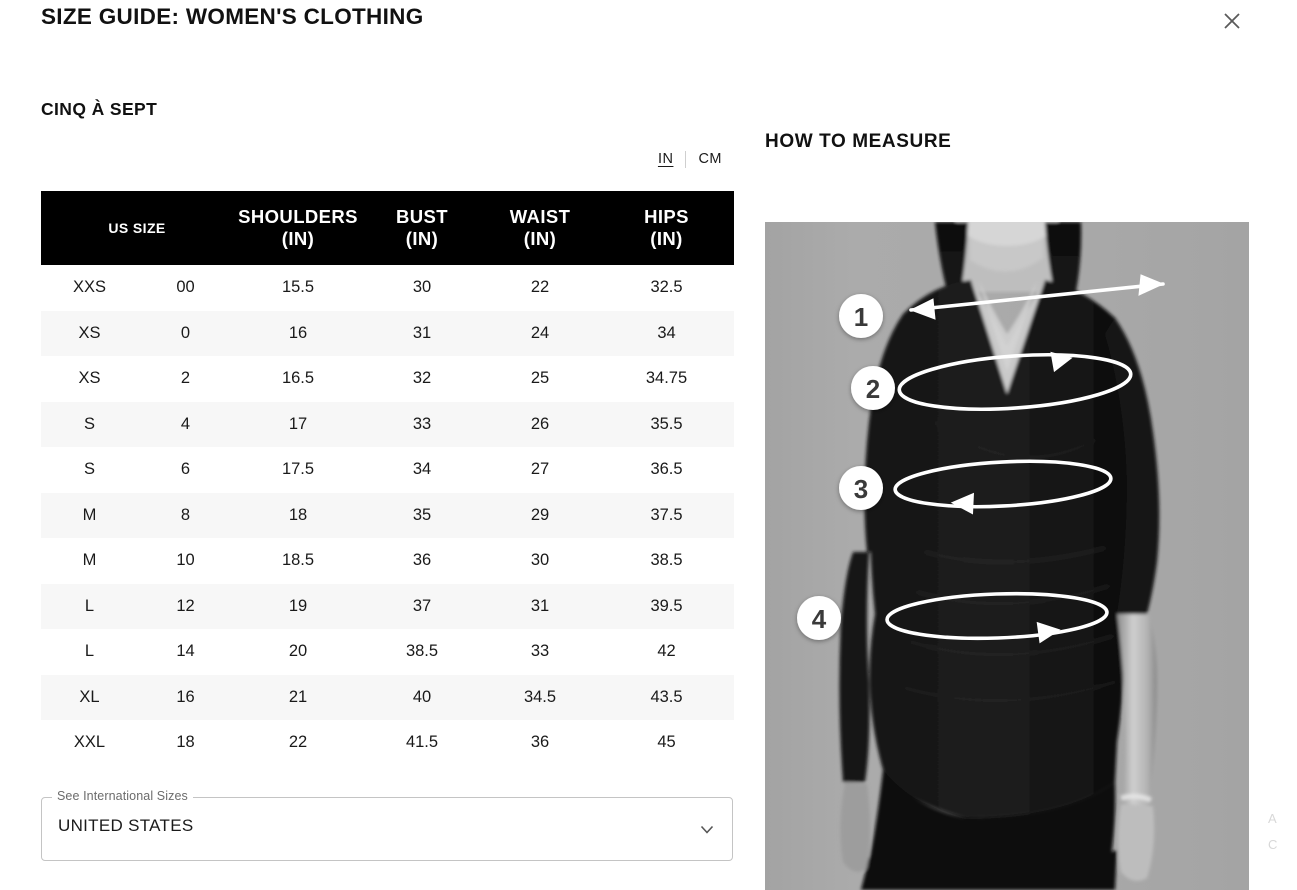 Image resolution: width=1297 pixels, height=890 pixels. Describe the element at coordinates (298, 332) in the screenshot. I see `cell-shoulders: 16` at that location.